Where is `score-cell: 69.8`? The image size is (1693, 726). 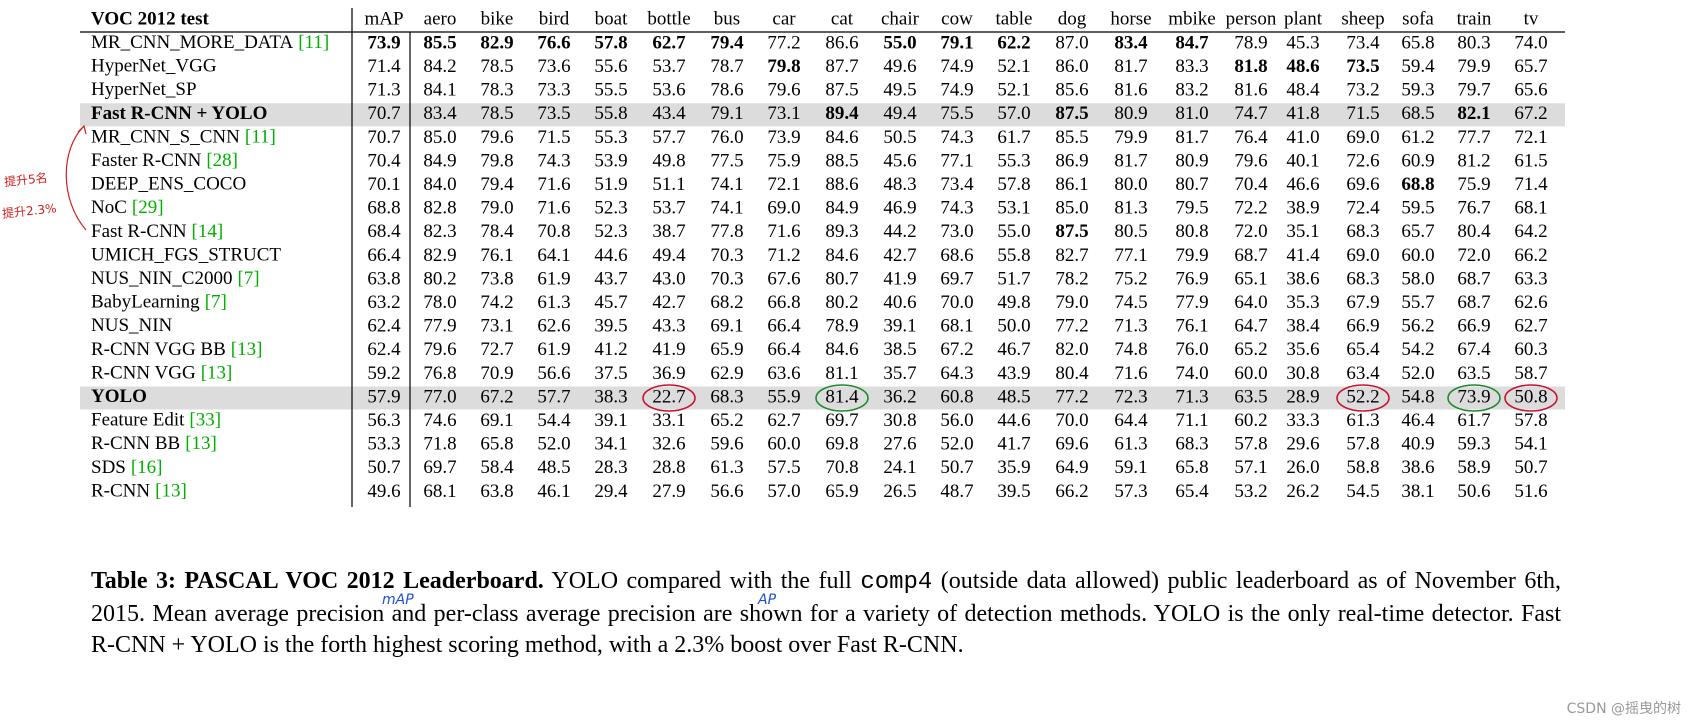 score-cell: 69.8 is located at coordinates (841, 444).